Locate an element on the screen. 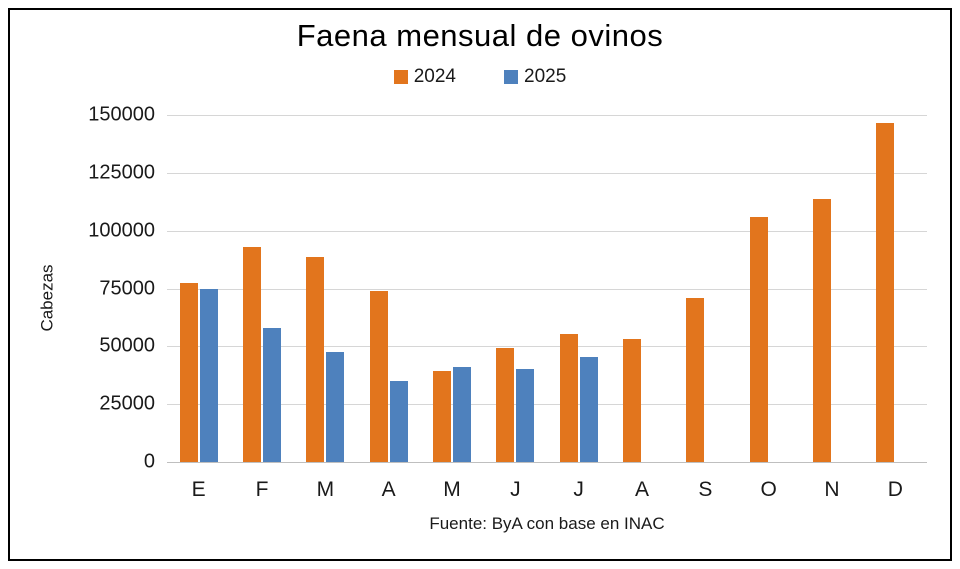  source-note: Fuente: ByA con base en INAC is located at coordinates (547, 523).